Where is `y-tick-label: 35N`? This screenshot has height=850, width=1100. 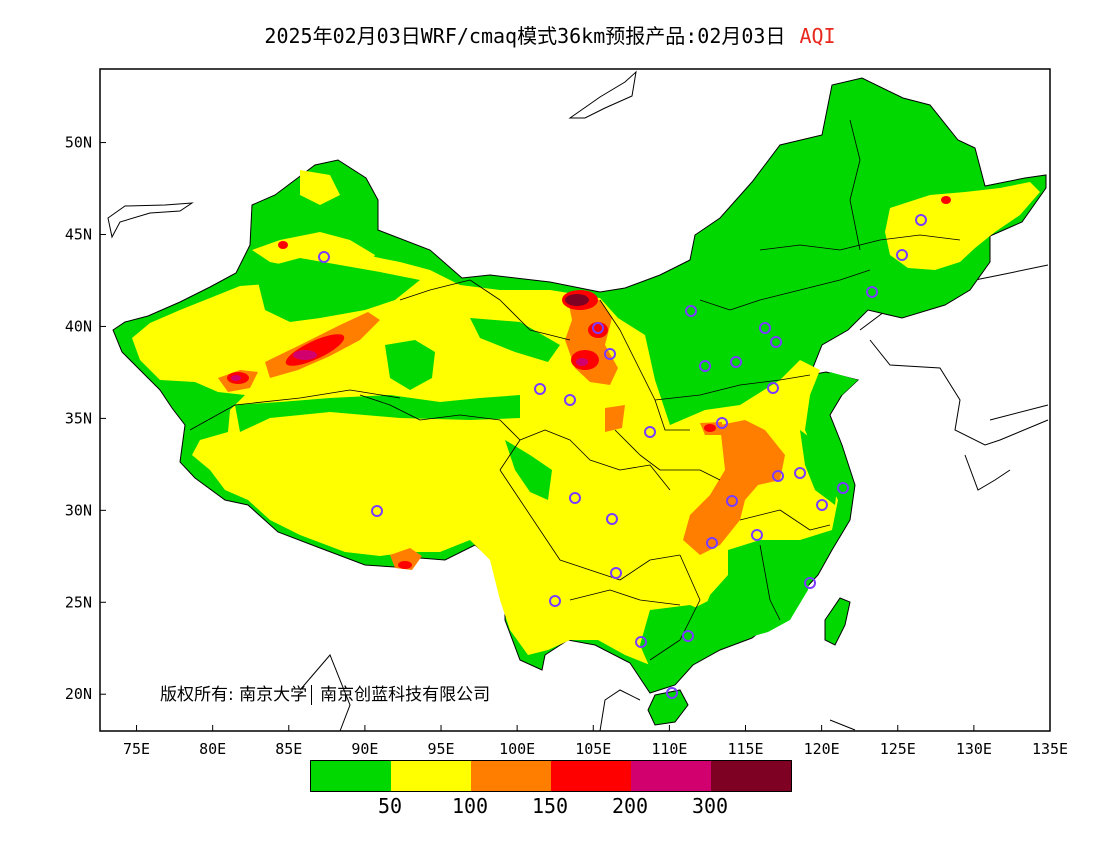
y-tick-label: 35N is located at coordinates (78, 418).